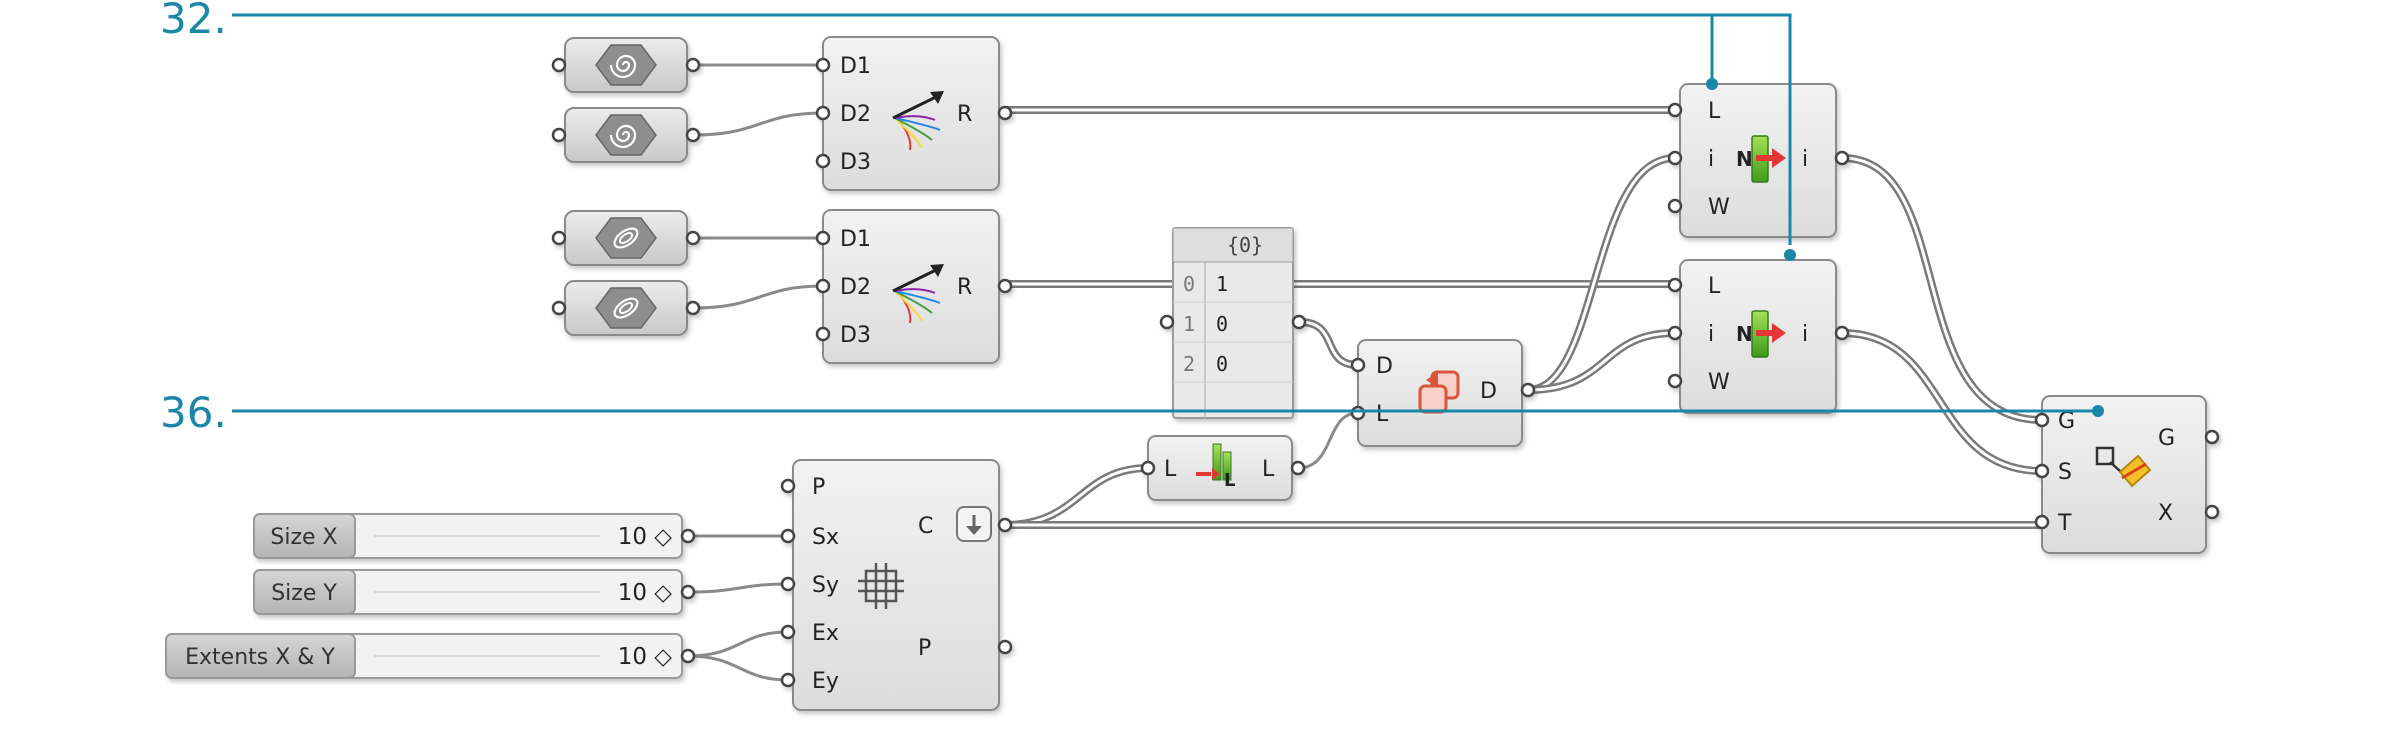 The width and height of the screenshot is (2400, 742). What do you see at coordinates (925, 526) in the screenshot?
I see `output-label: C` at bounding box center [925, 526].